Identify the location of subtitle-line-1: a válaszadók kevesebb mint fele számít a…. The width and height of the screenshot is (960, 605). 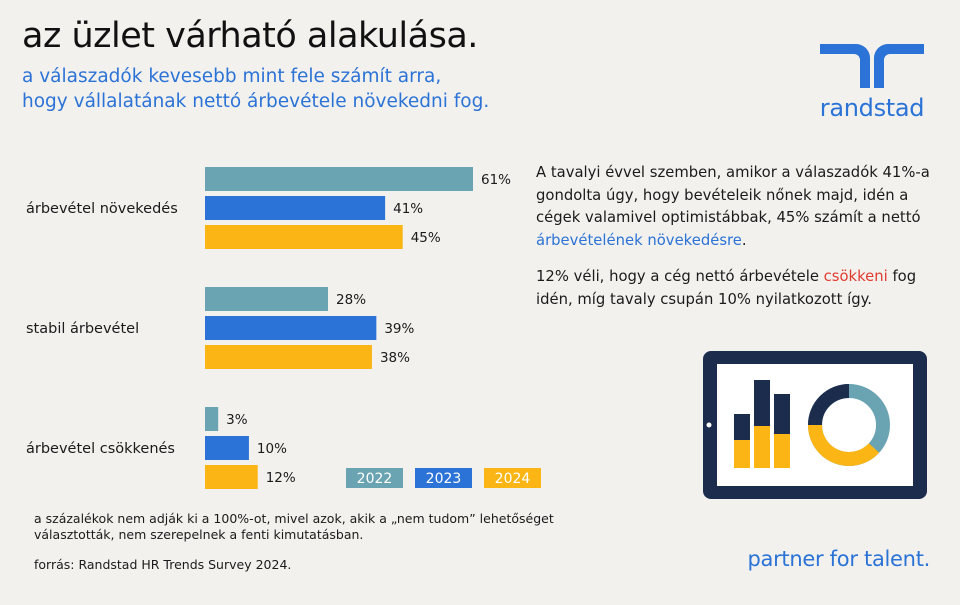
(232, 76).